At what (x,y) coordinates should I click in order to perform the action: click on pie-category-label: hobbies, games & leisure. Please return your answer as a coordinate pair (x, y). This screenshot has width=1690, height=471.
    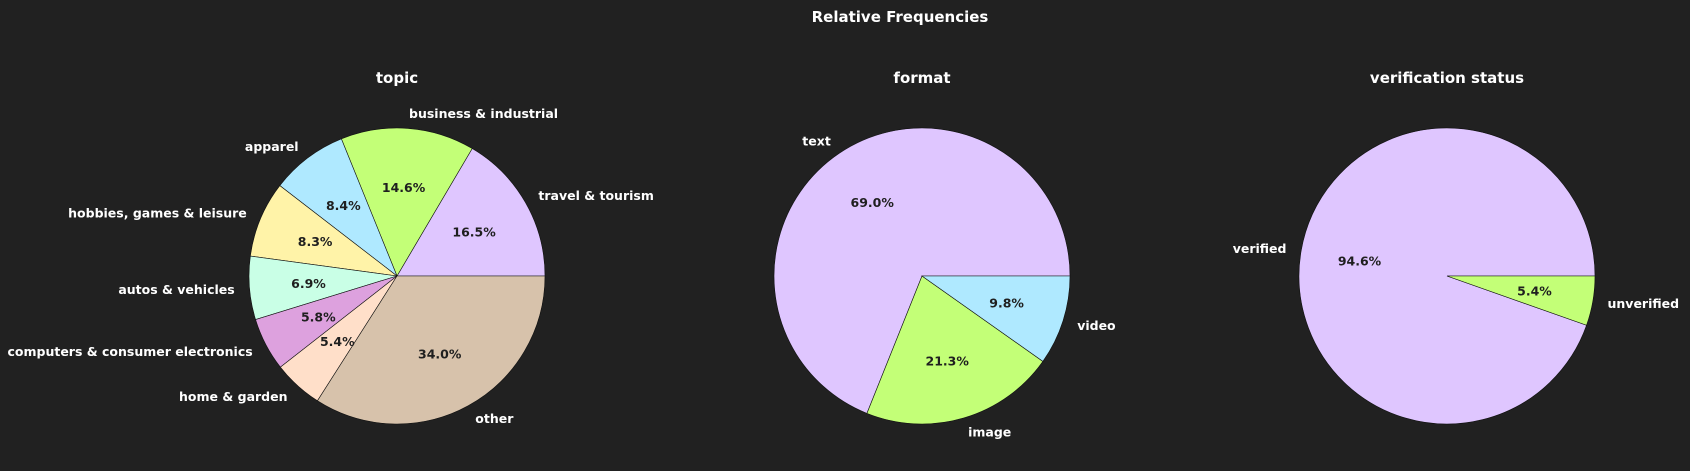
    Looking at the image, I should click on (157, 213).